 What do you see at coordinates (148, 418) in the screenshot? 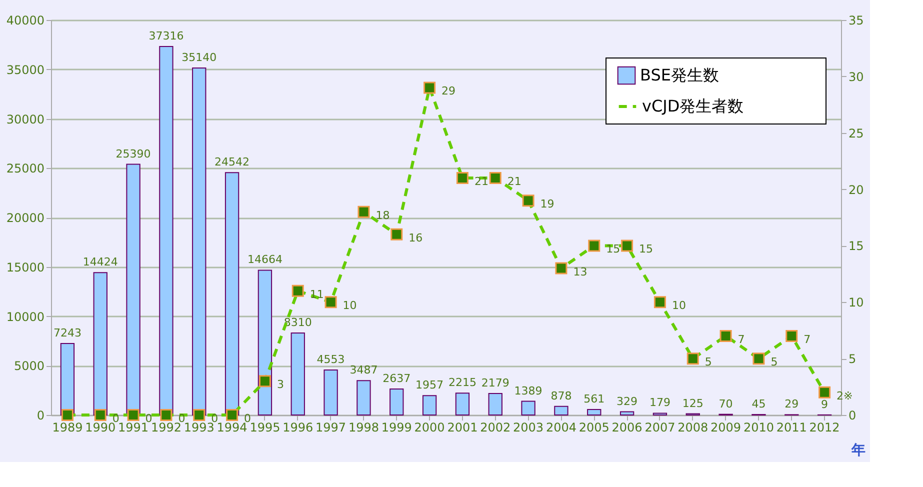
I see `data-label: 0` at bounding box center [148, 418].